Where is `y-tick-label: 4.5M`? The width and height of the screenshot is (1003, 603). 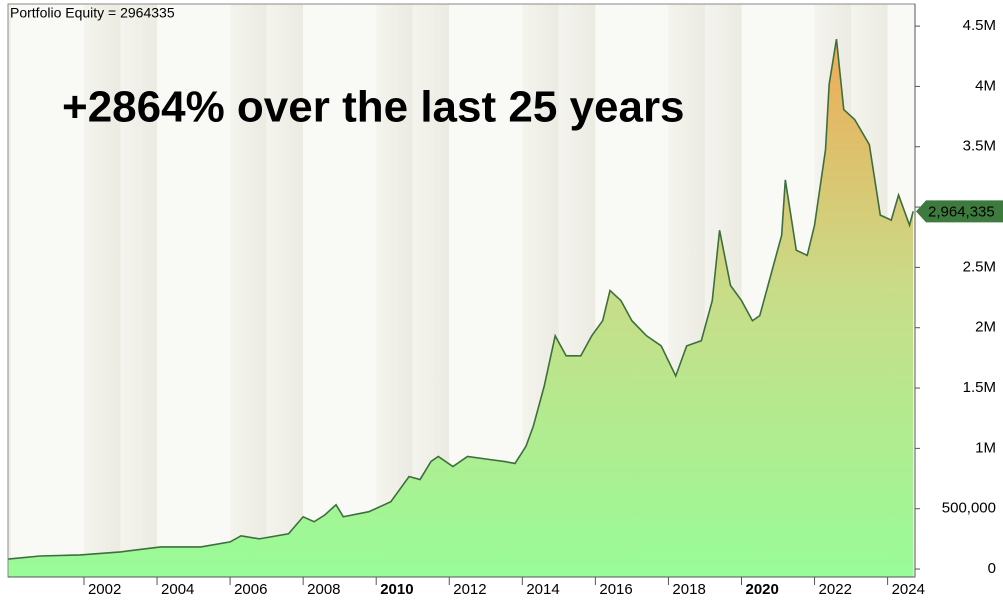 y-tick-label: 4.5M is located at coordinates (979, 25).